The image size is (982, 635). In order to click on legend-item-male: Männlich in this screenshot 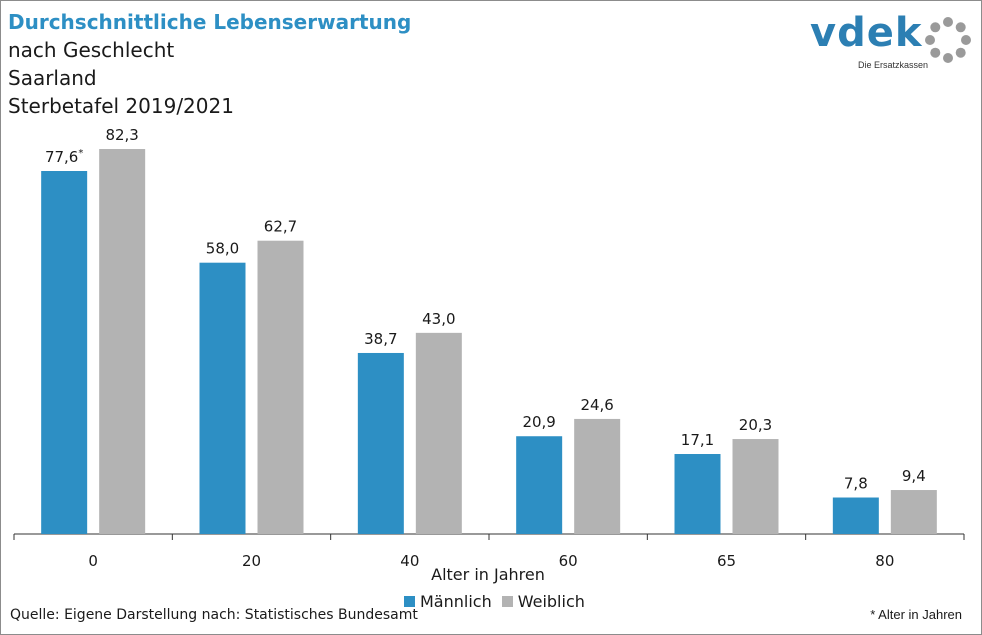, I will do `click(448, 601)`.